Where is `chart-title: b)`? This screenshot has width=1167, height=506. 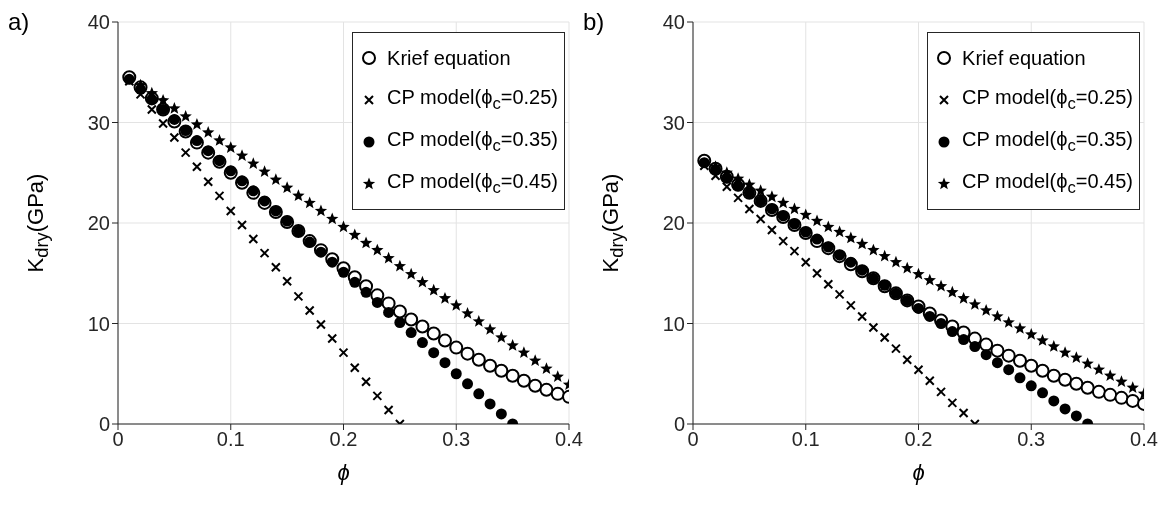 chart-title: b) is located at coordinates (594, 22).